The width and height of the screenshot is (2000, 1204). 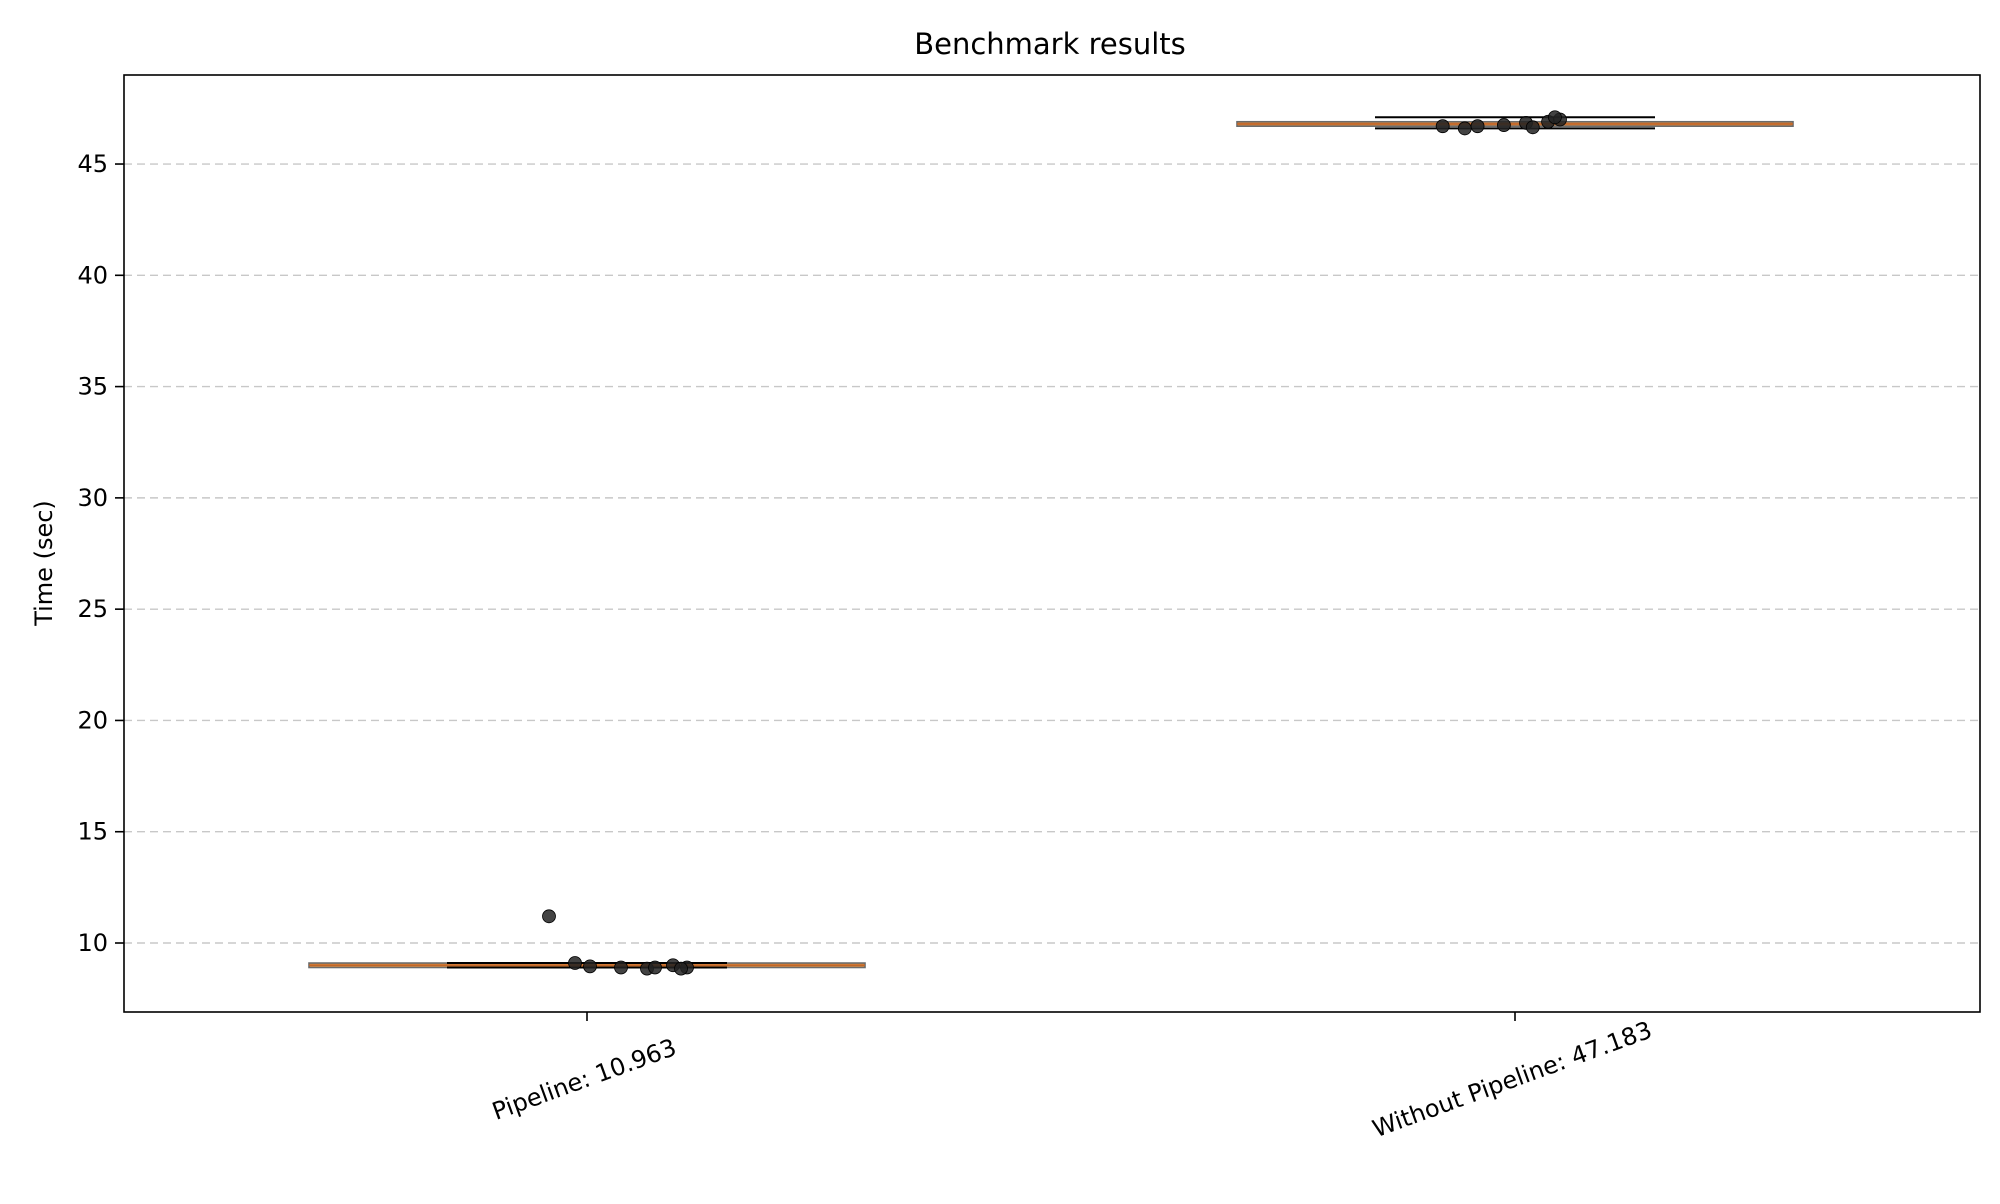 What do you see at coordinates (92, 720) in the screenshot?
I see `y-tick-label-20: 20` at bounding box center [92, 720].